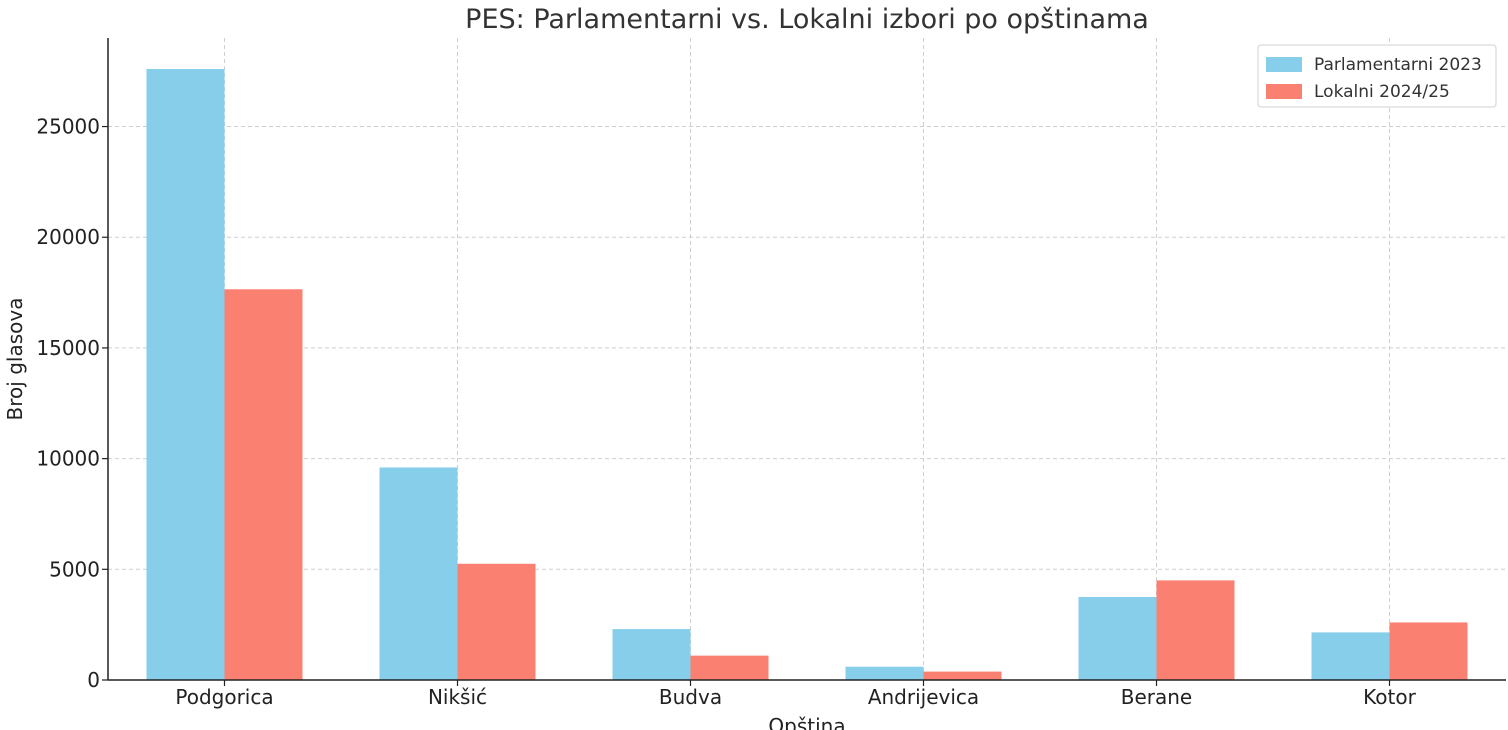 The image size is (1508, 730). I want to click on legend: Parlamentarni 2023 Lokalni 2024/25, so click(1377, 76).